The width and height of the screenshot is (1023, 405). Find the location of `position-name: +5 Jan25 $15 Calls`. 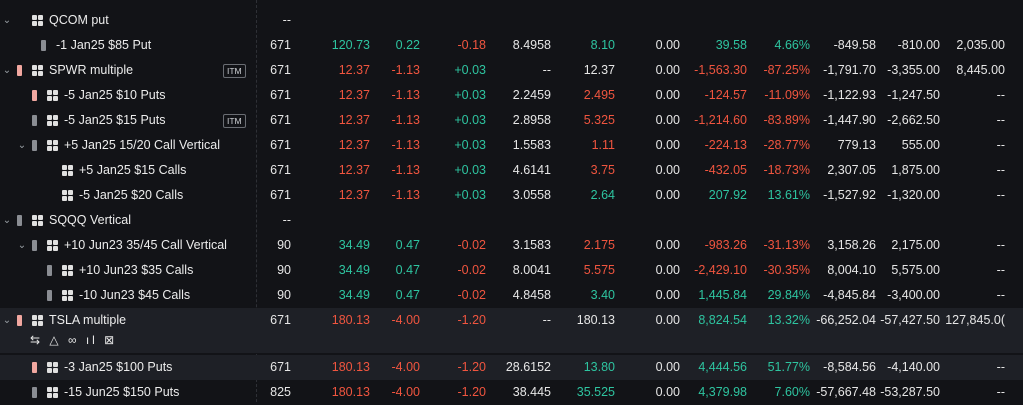

position-name: +5 Jan25 $15 Calls is located at coordinates (133, 170).